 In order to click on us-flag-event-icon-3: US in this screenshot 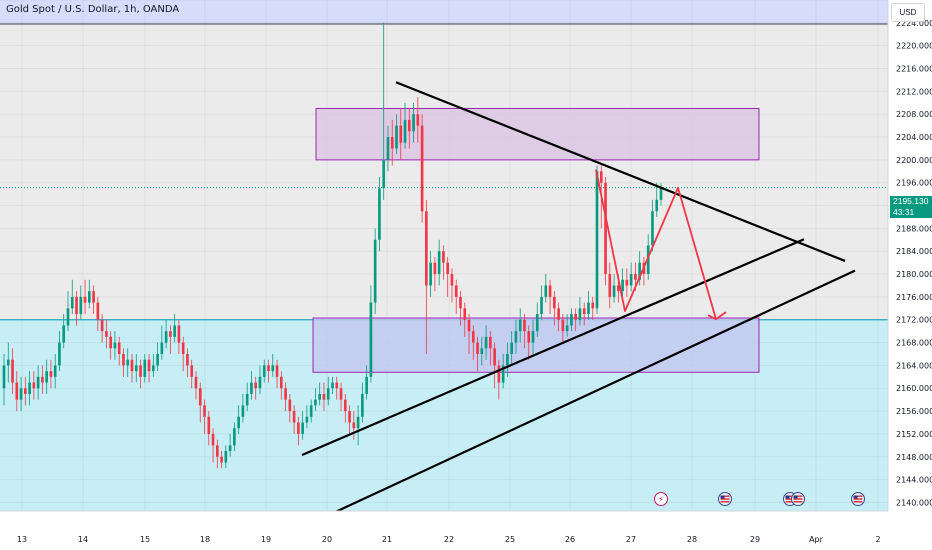, I will do `click(798, 499)`.